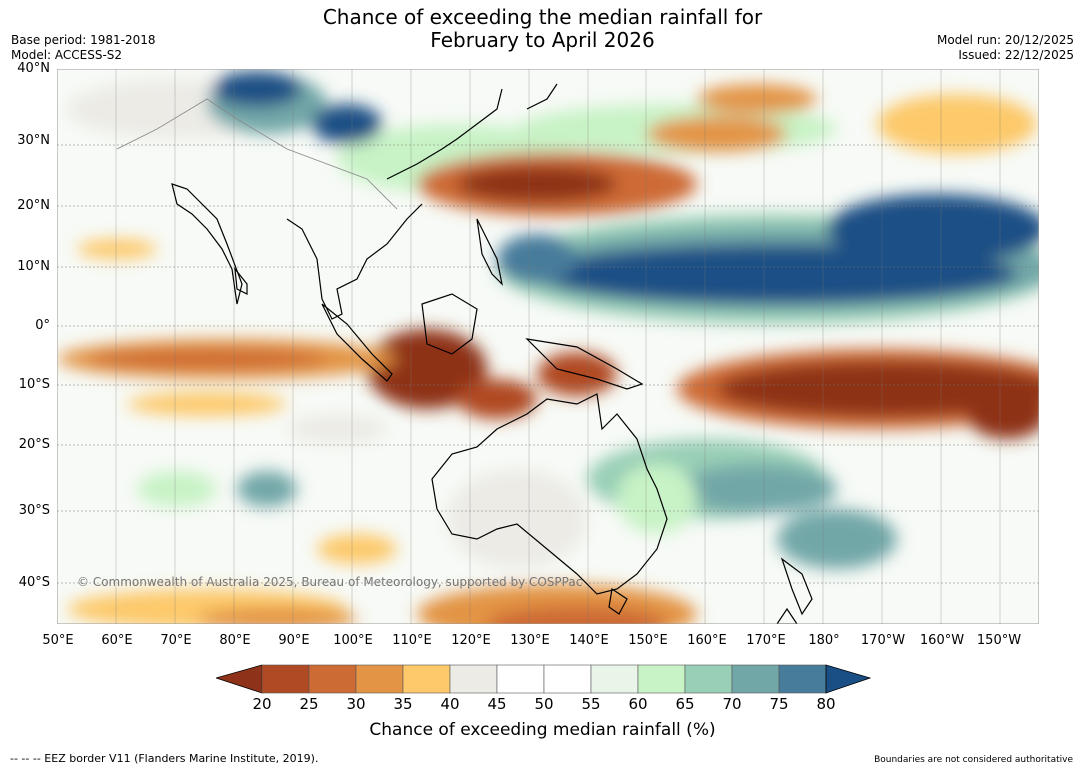 The image size is (1085, 770). Describe the element at coordinates (766, 640) in the screenshot. I see `lon-label: 170°E` at that location.